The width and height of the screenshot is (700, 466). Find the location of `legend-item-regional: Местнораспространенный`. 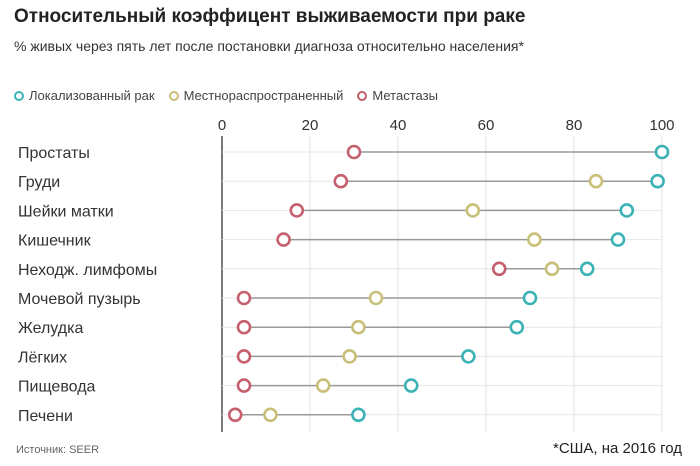

legend-item-regional: Местнораспространенный is located at coordinates (256, 95).